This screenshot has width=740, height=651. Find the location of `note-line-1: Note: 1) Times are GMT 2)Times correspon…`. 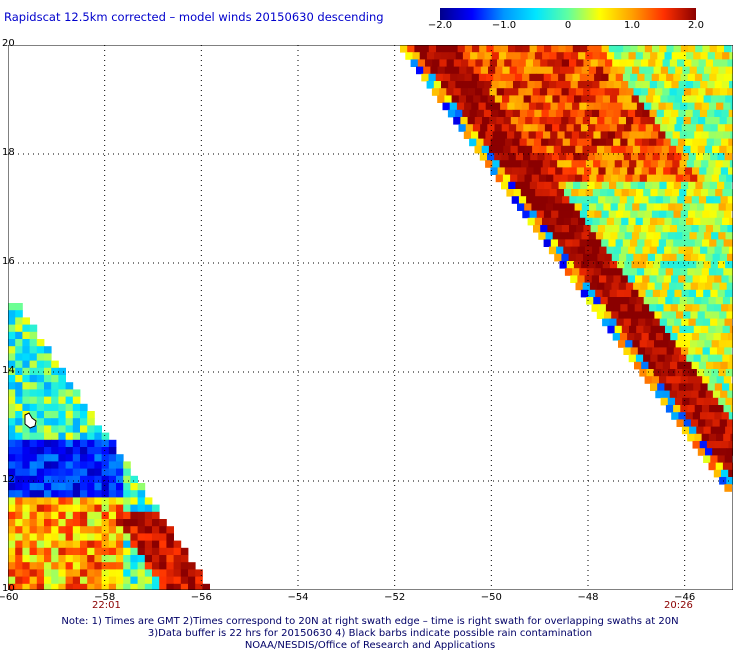

note-line-1: Note: 1) Times are GMT 2)Times correspon… is located at coordinates (370, 621).